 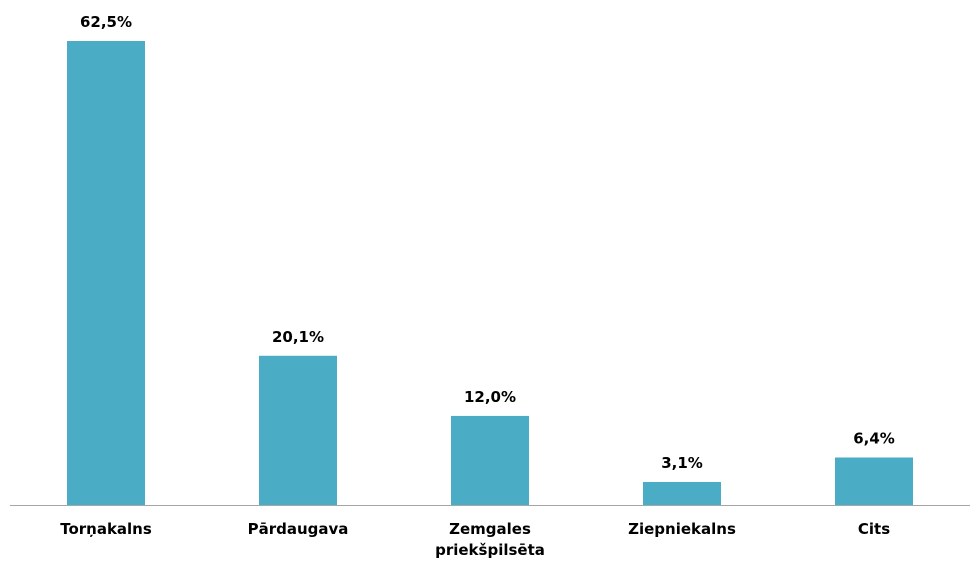 I want to click on value-label: 62,5%, so click(x=106, y=22).